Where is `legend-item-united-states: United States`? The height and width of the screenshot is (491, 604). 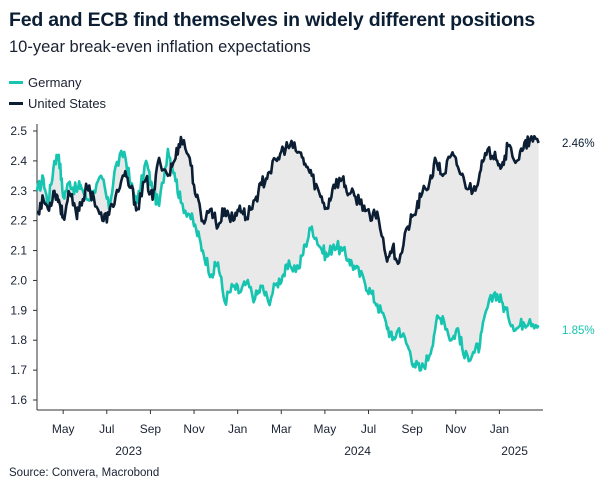 legend-item-united-states: United States is located at coordinates (57, 103).